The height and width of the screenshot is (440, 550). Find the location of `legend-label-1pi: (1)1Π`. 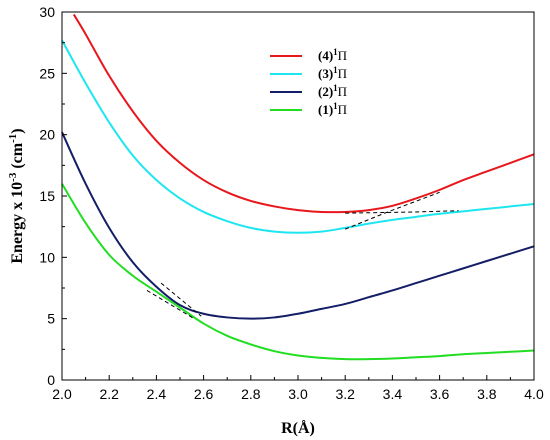

legend-label-1pi: (1)1Π is located at coordinates (332, 109).